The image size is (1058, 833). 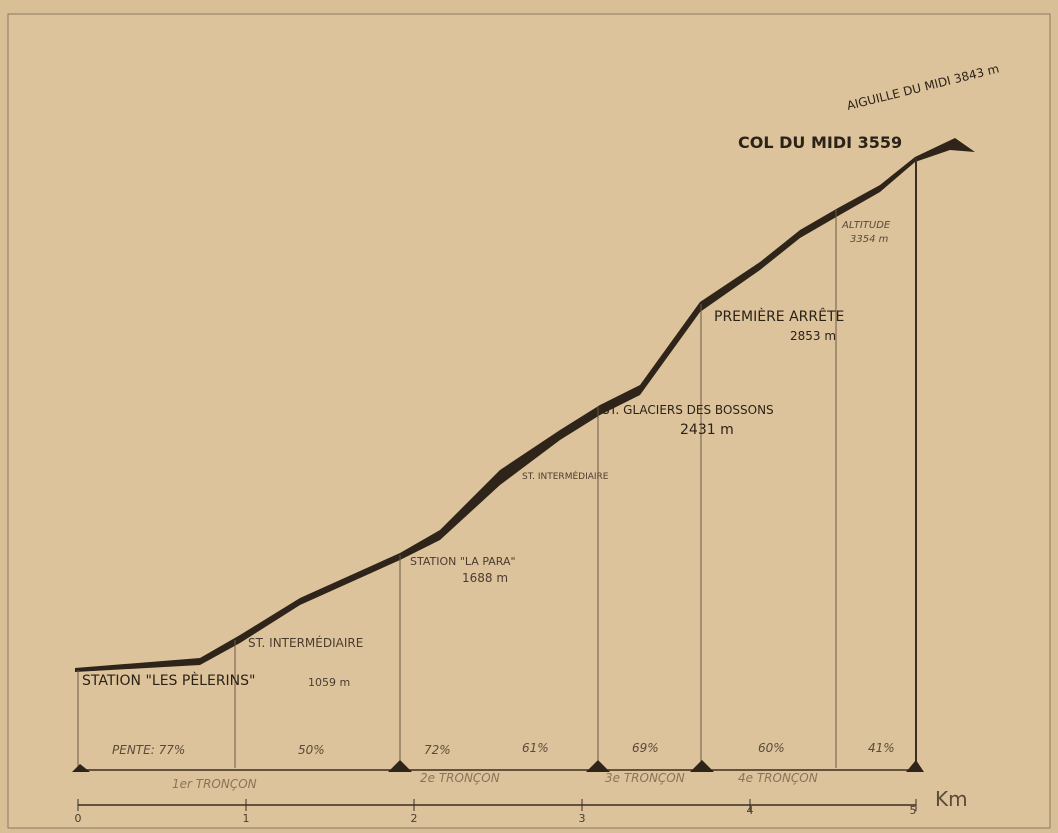 I want to click on col-label: COL DU MIDI 3559, so click(x=820, y=142).